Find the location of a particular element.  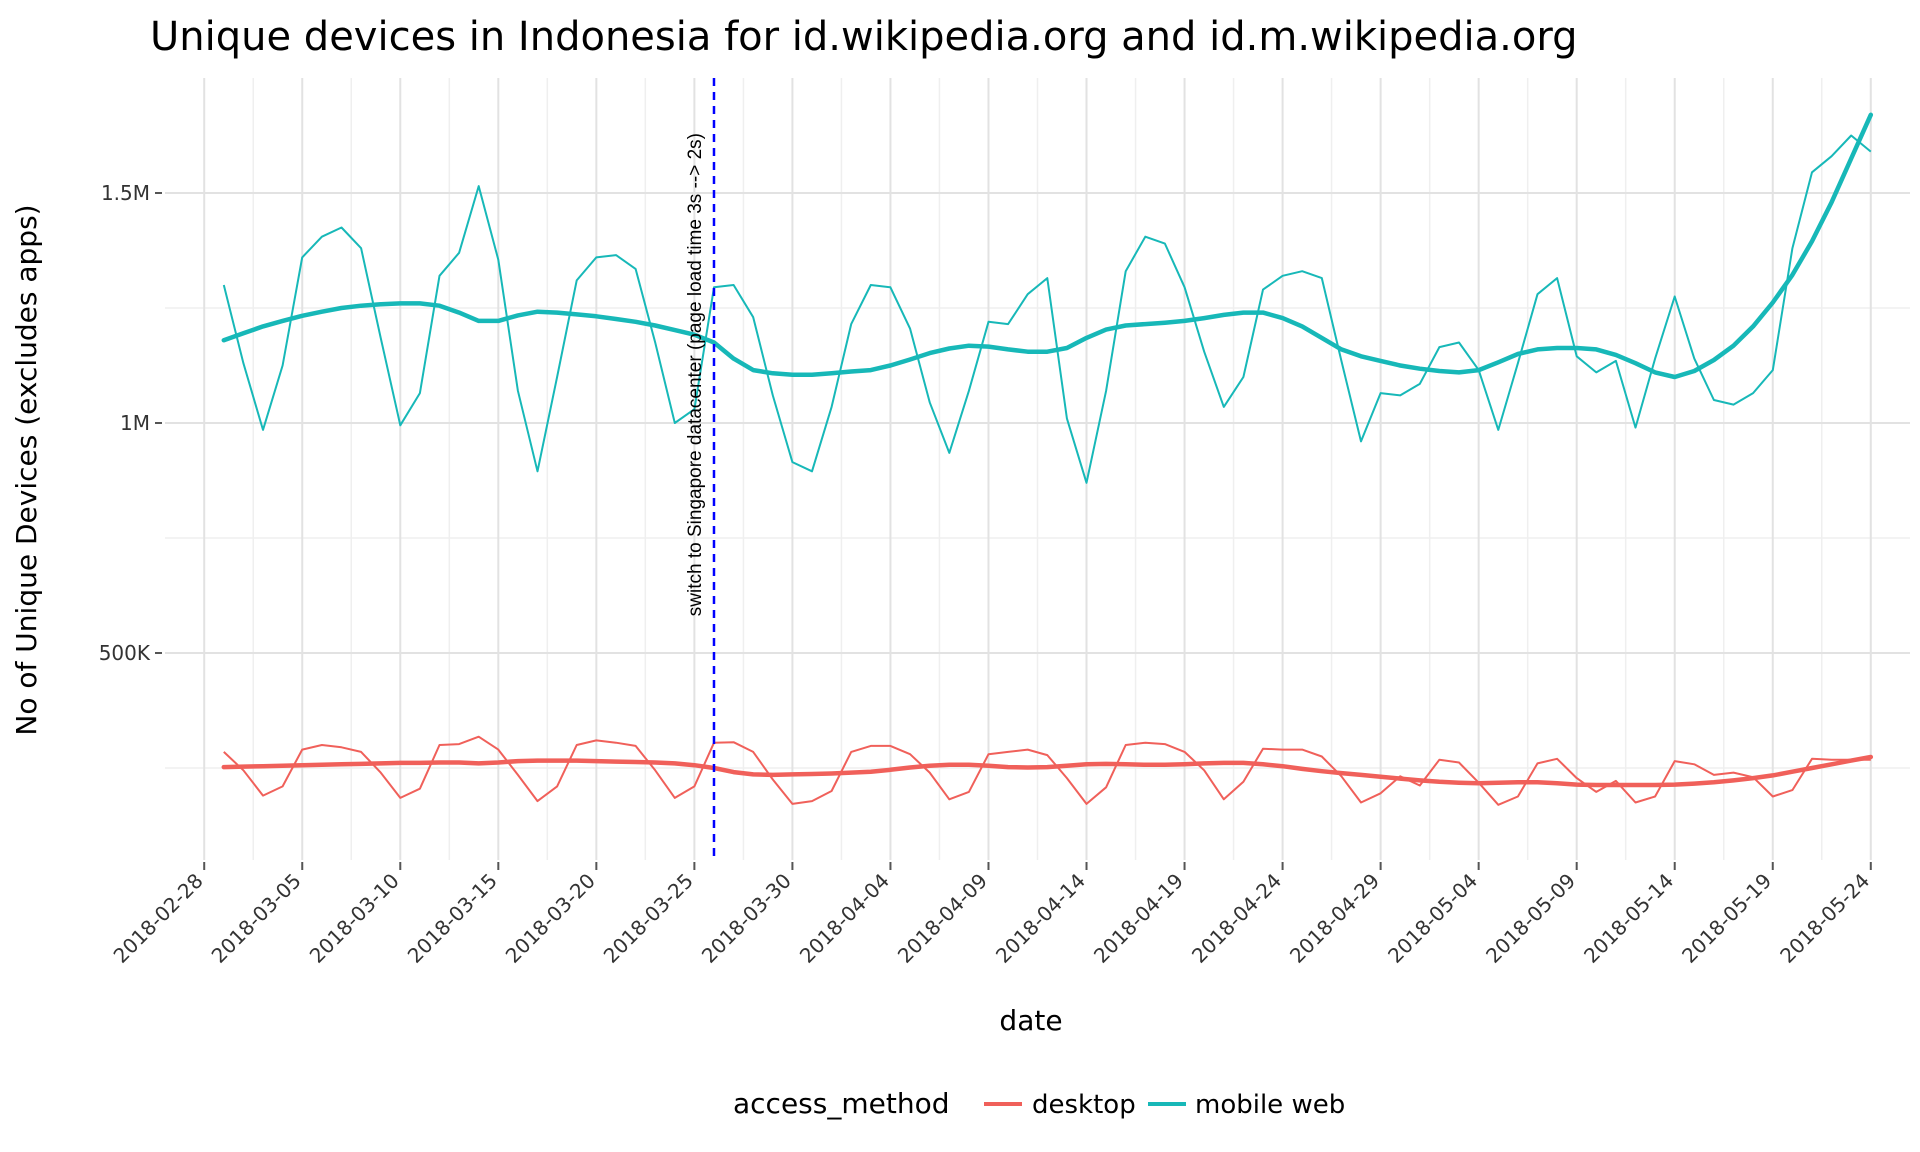

x-tick-label: 2018-03-15 is located at coordinates (452, 918).